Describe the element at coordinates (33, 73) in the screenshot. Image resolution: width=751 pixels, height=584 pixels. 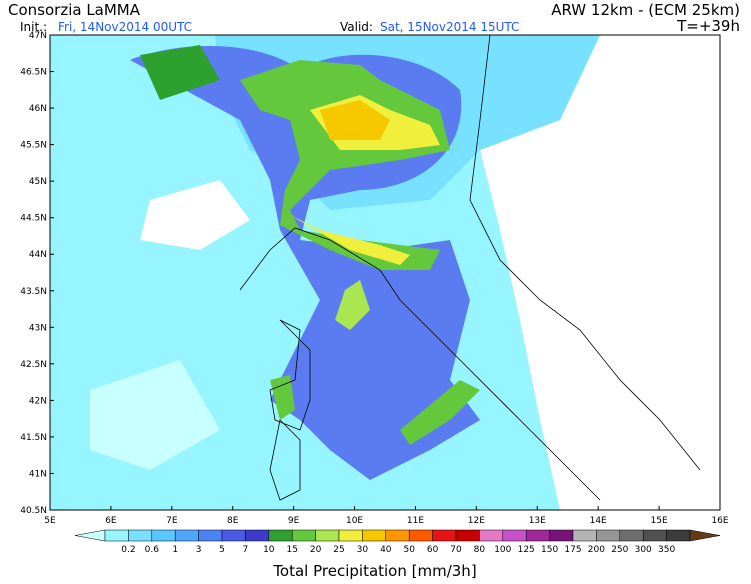
I see `lat-label: 46.5N` at that location.